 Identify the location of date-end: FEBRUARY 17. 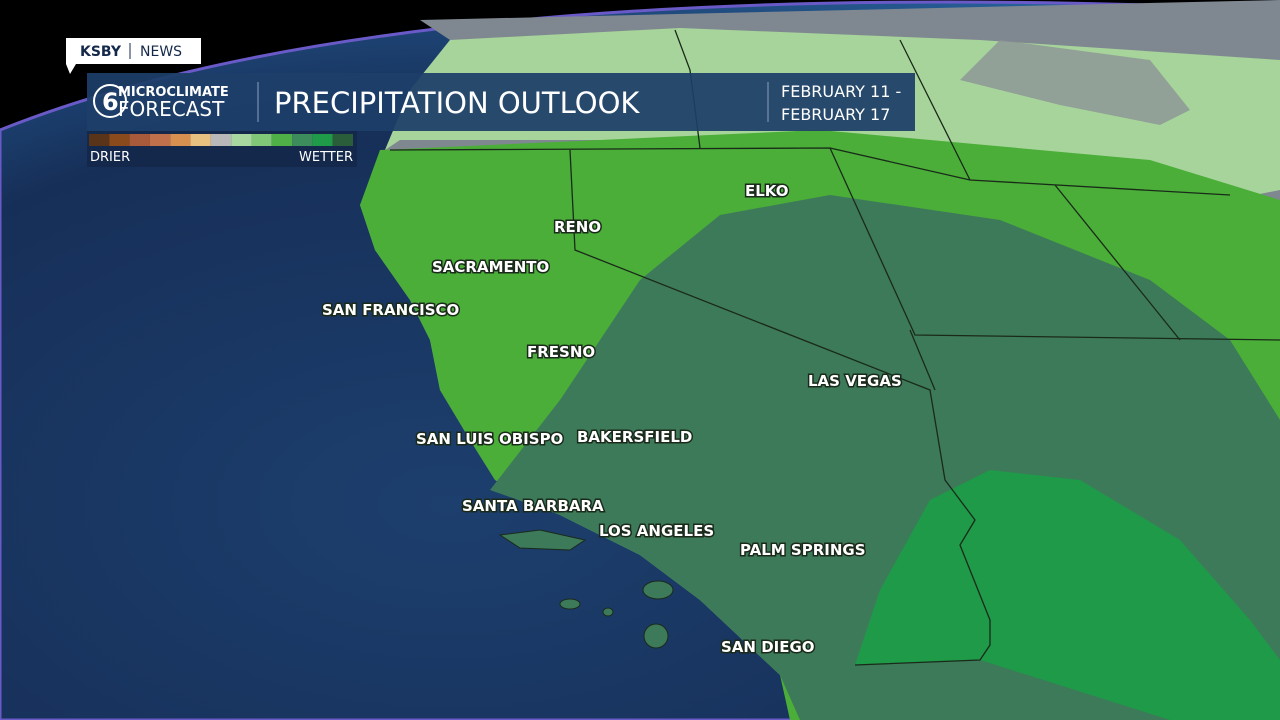
(835, 114).